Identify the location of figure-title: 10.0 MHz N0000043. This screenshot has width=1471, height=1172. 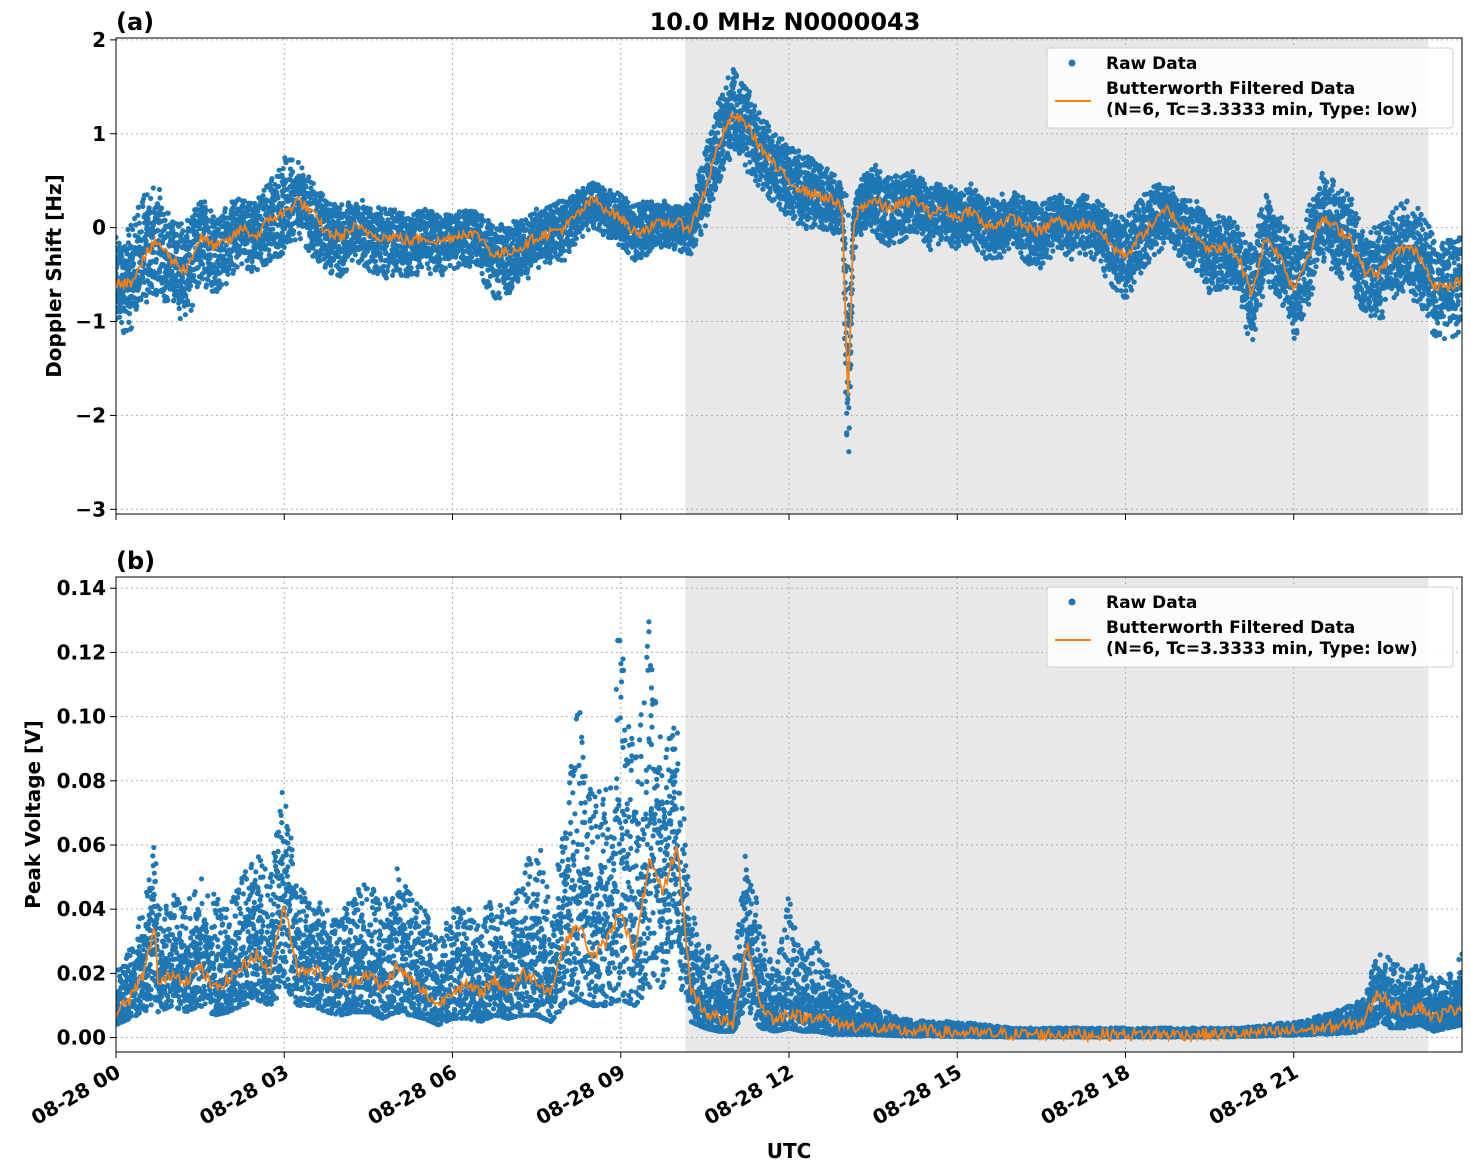
(785, 22).